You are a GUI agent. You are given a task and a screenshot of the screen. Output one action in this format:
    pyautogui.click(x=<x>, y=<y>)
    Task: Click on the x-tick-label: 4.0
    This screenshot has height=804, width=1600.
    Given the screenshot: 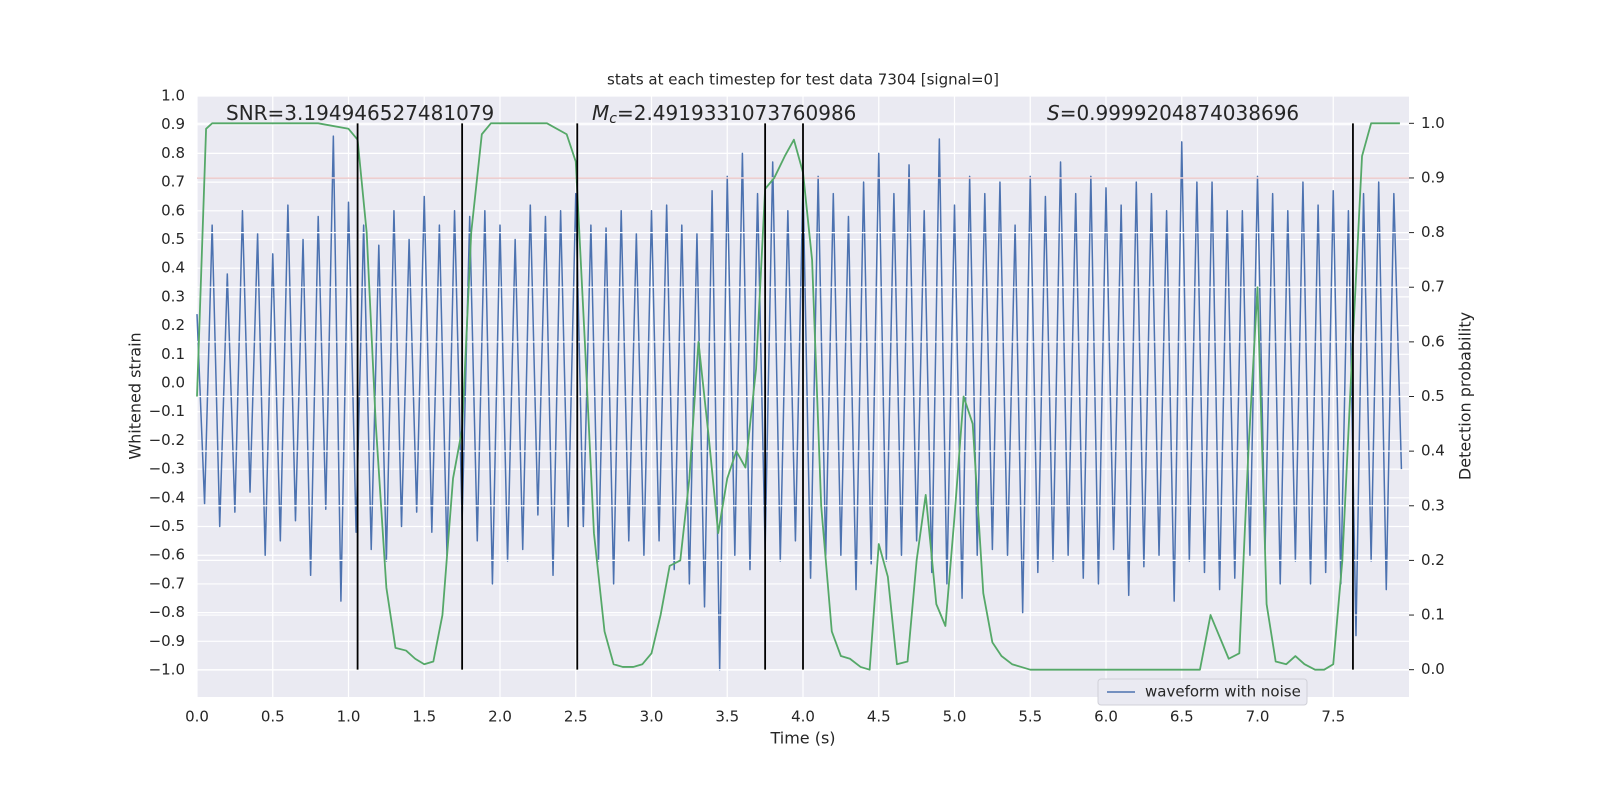 What is the action you would take?
    pyautogui.click(x=803, y=717)
    